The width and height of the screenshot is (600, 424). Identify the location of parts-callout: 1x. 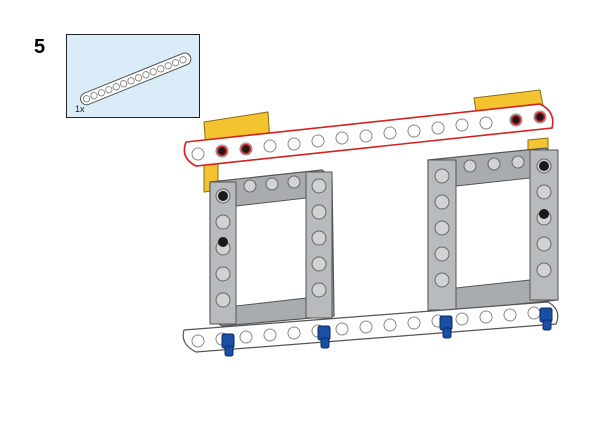
(133, 76).